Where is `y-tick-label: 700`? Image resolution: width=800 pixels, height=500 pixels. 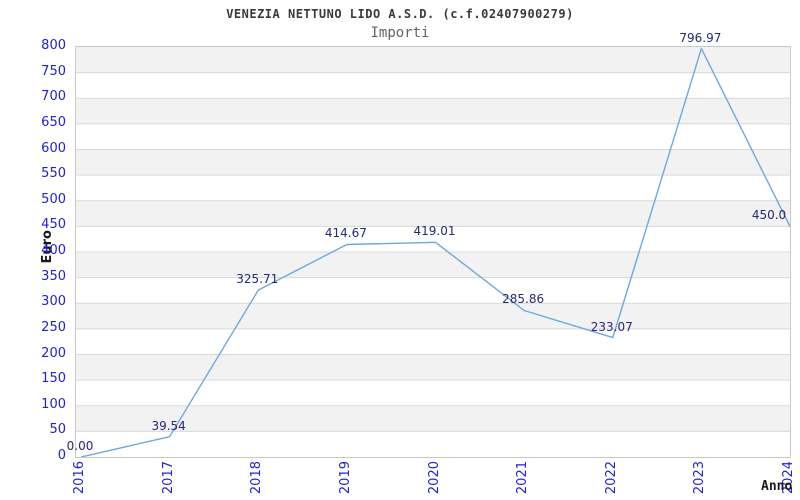
y-tick-label: 700 is located at coordinates (53, 97).